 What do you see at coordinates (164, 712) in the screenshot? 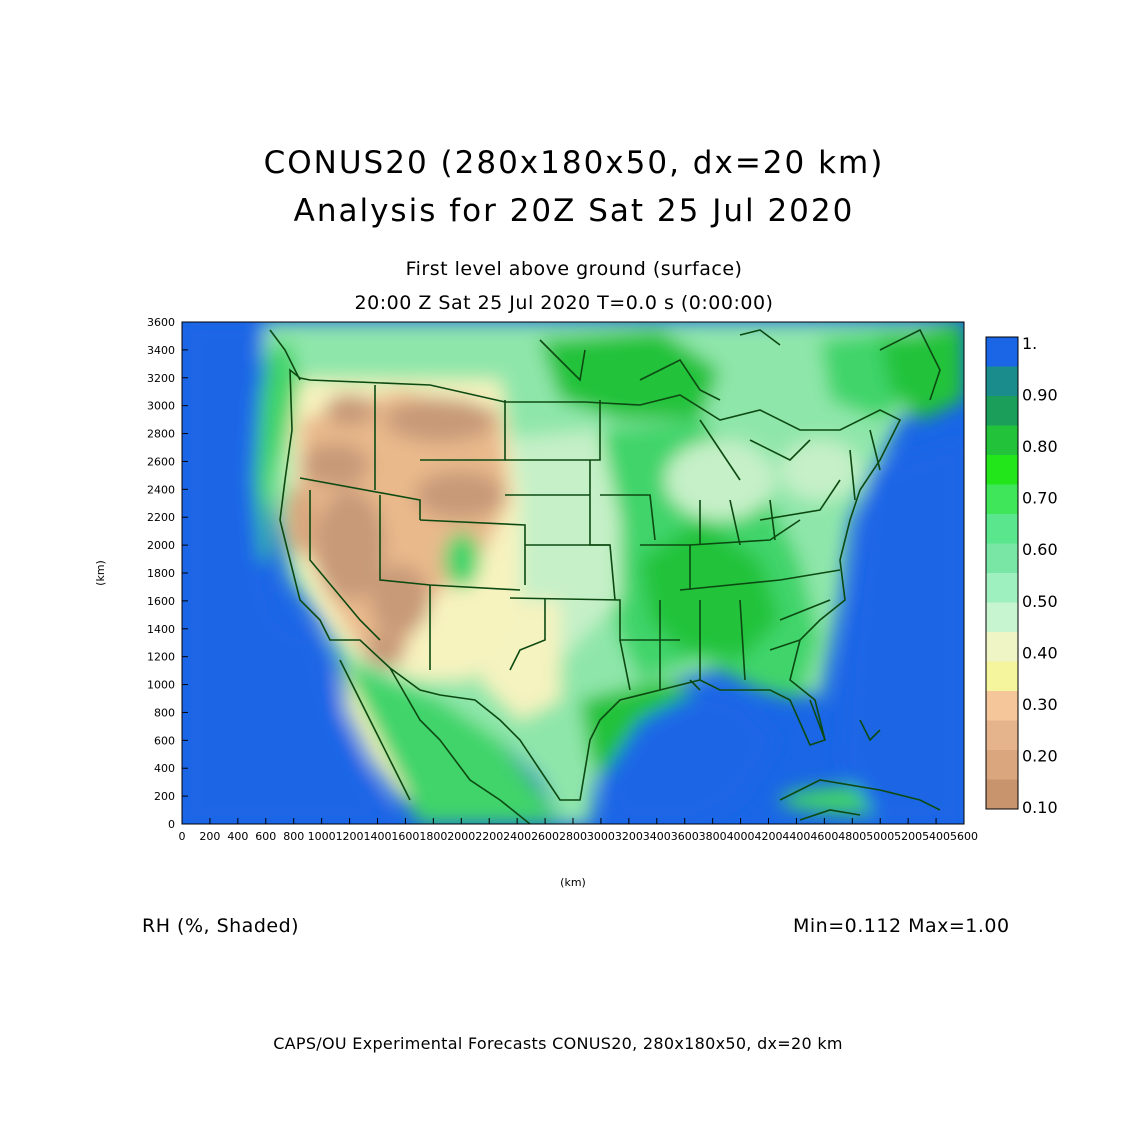
I see `y-tick-label: 800` at bounding box center [164, 712].